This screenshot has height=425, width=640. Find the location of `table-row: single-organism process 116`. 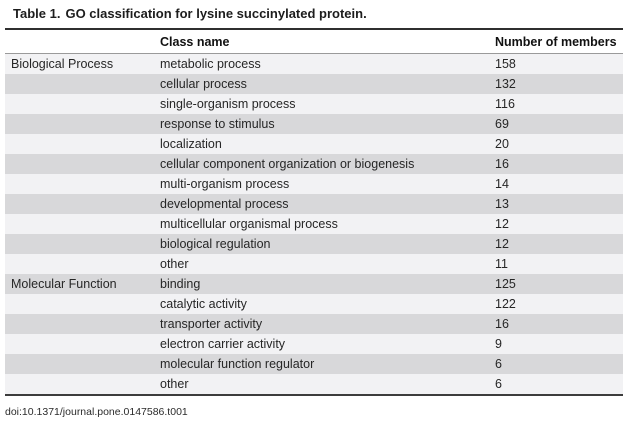

table-row: single-organism process 116 is located at coordinates (314, 104).